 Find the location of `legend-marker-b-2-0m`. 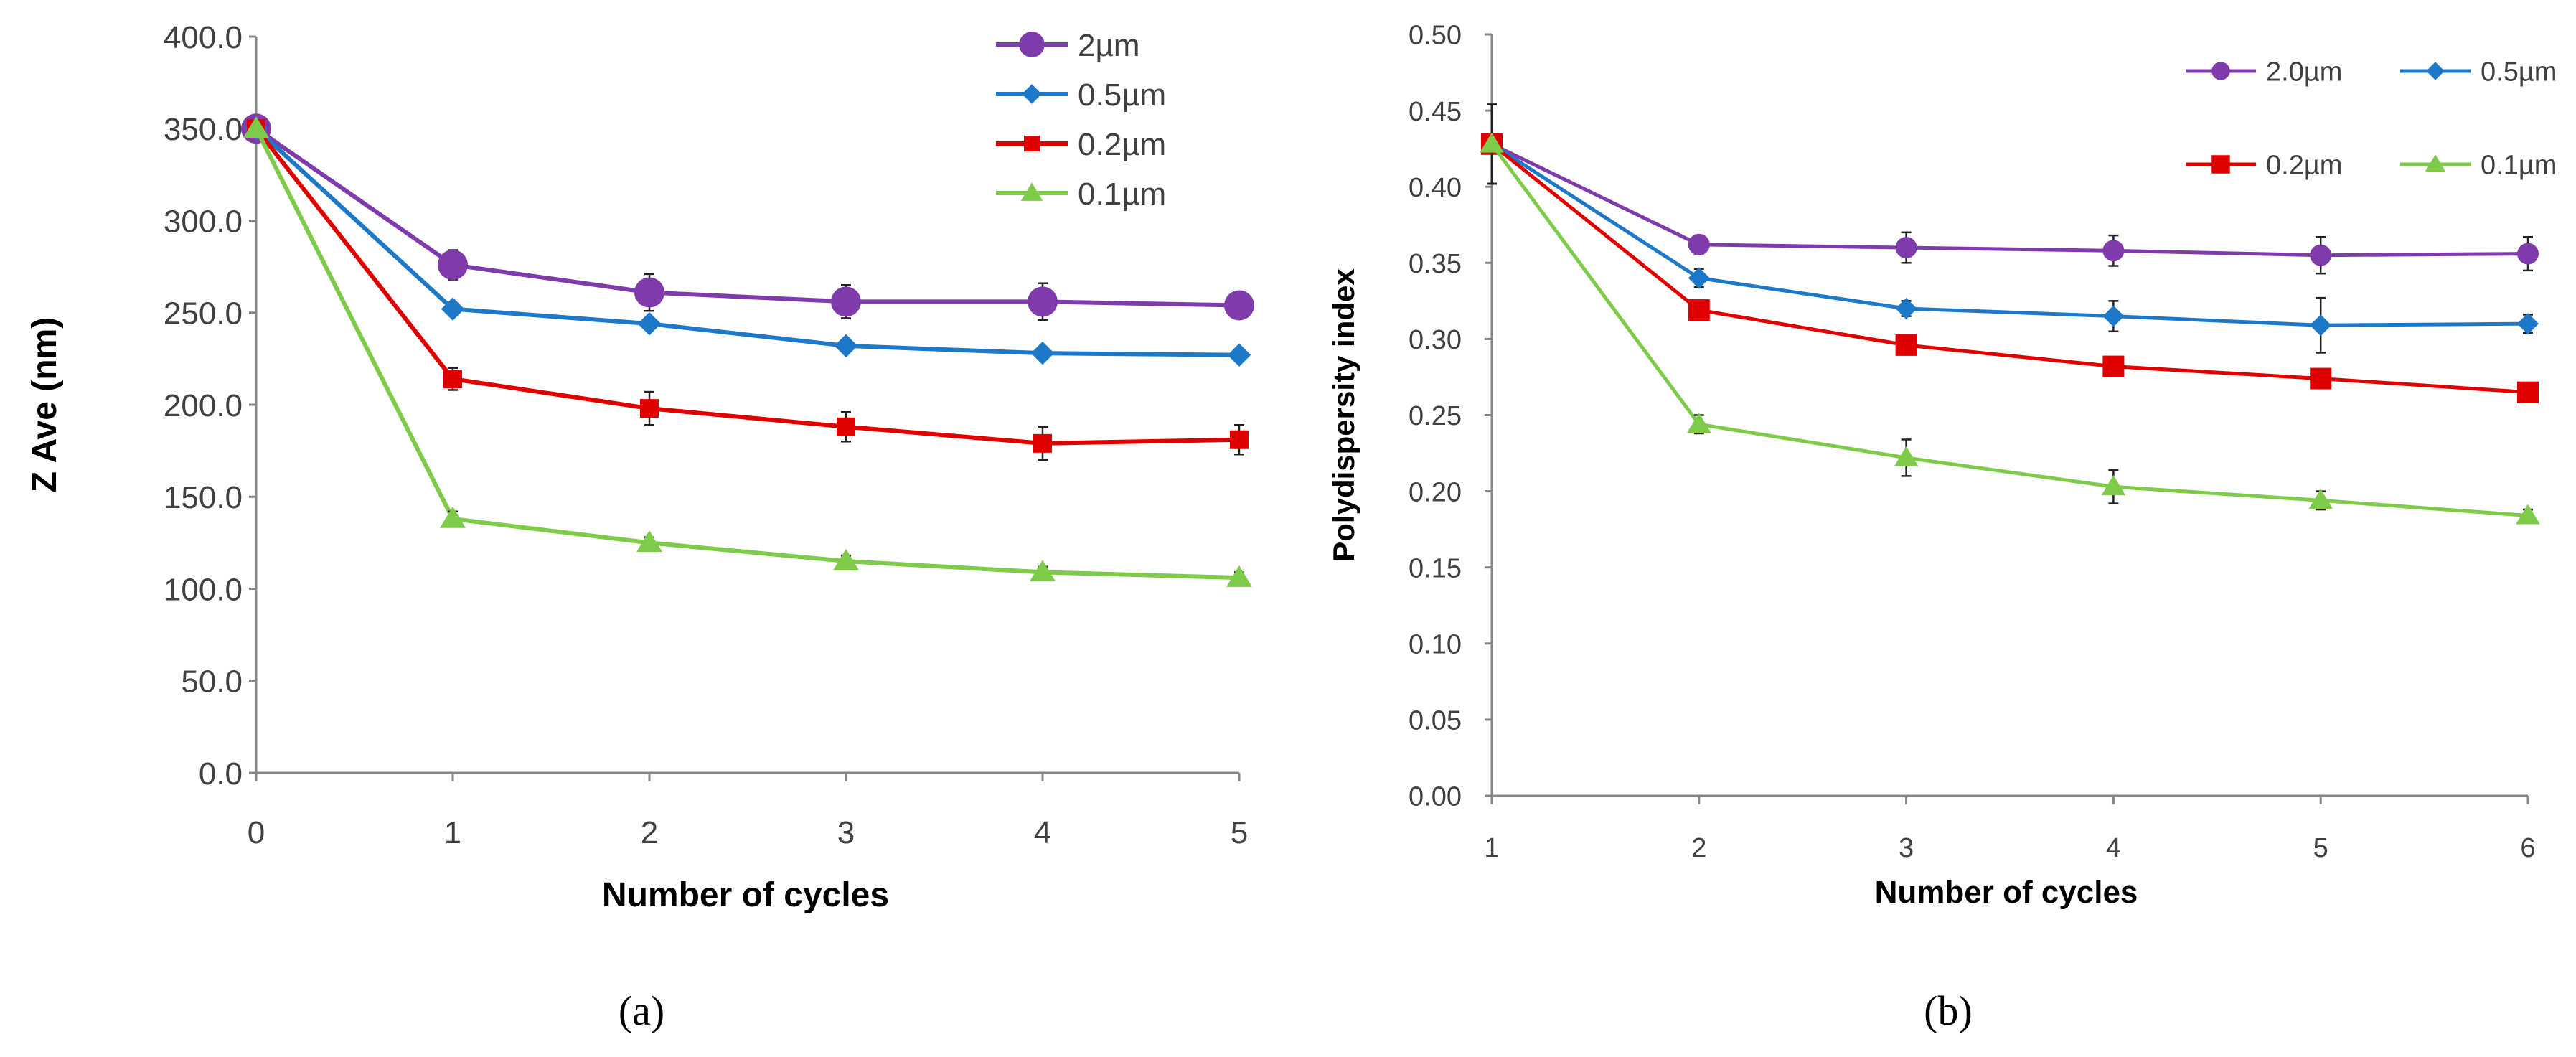

legend-marker-b-2-0m is located at coordinates (2220, 71).